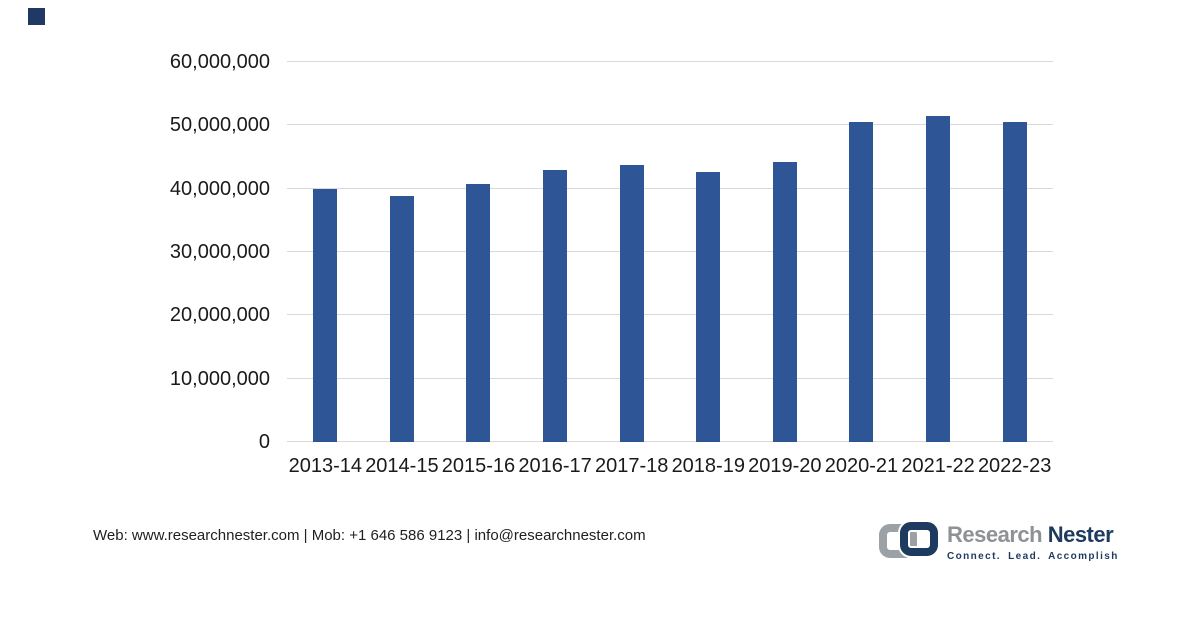 The width and height of the screenshot is (1200, 628). I want to click on x-axis-label: 2018-19, so click(708, 466).